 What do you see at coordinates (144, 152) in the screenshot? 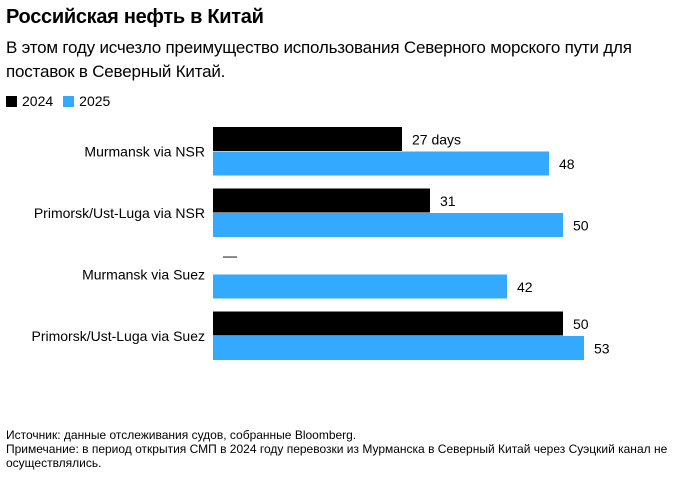
I see `category-label: Murmansk via NSR` at bounding box center [144, 152].